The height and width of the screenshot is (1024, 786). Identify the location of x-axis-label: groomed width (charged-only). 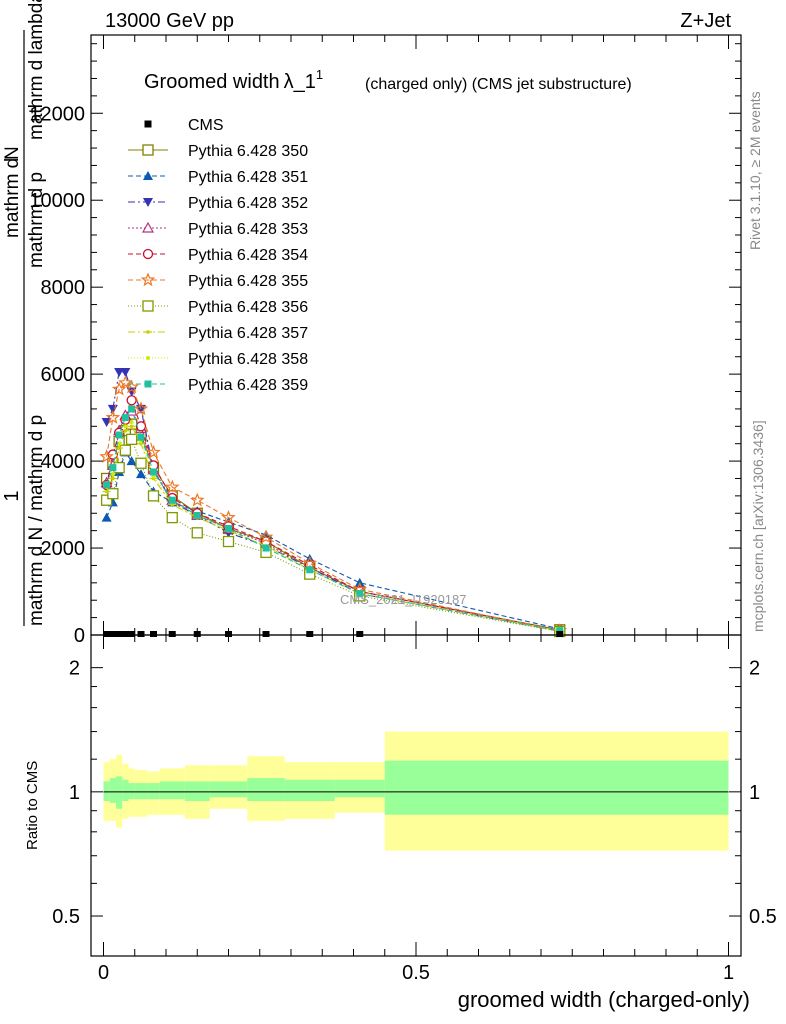
(604, 999).